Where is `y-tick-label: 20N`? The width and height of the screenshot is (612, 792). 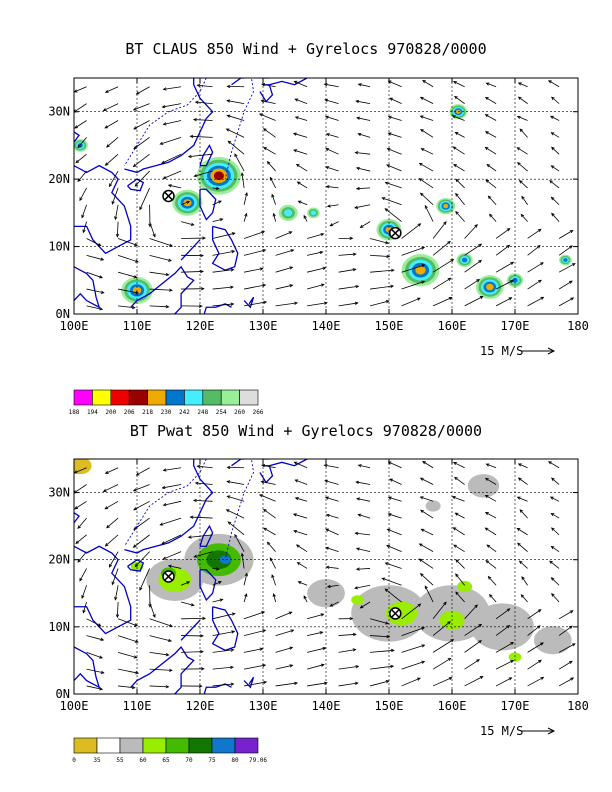
y-tick-label: 20N is located at coordinates (59, 179).